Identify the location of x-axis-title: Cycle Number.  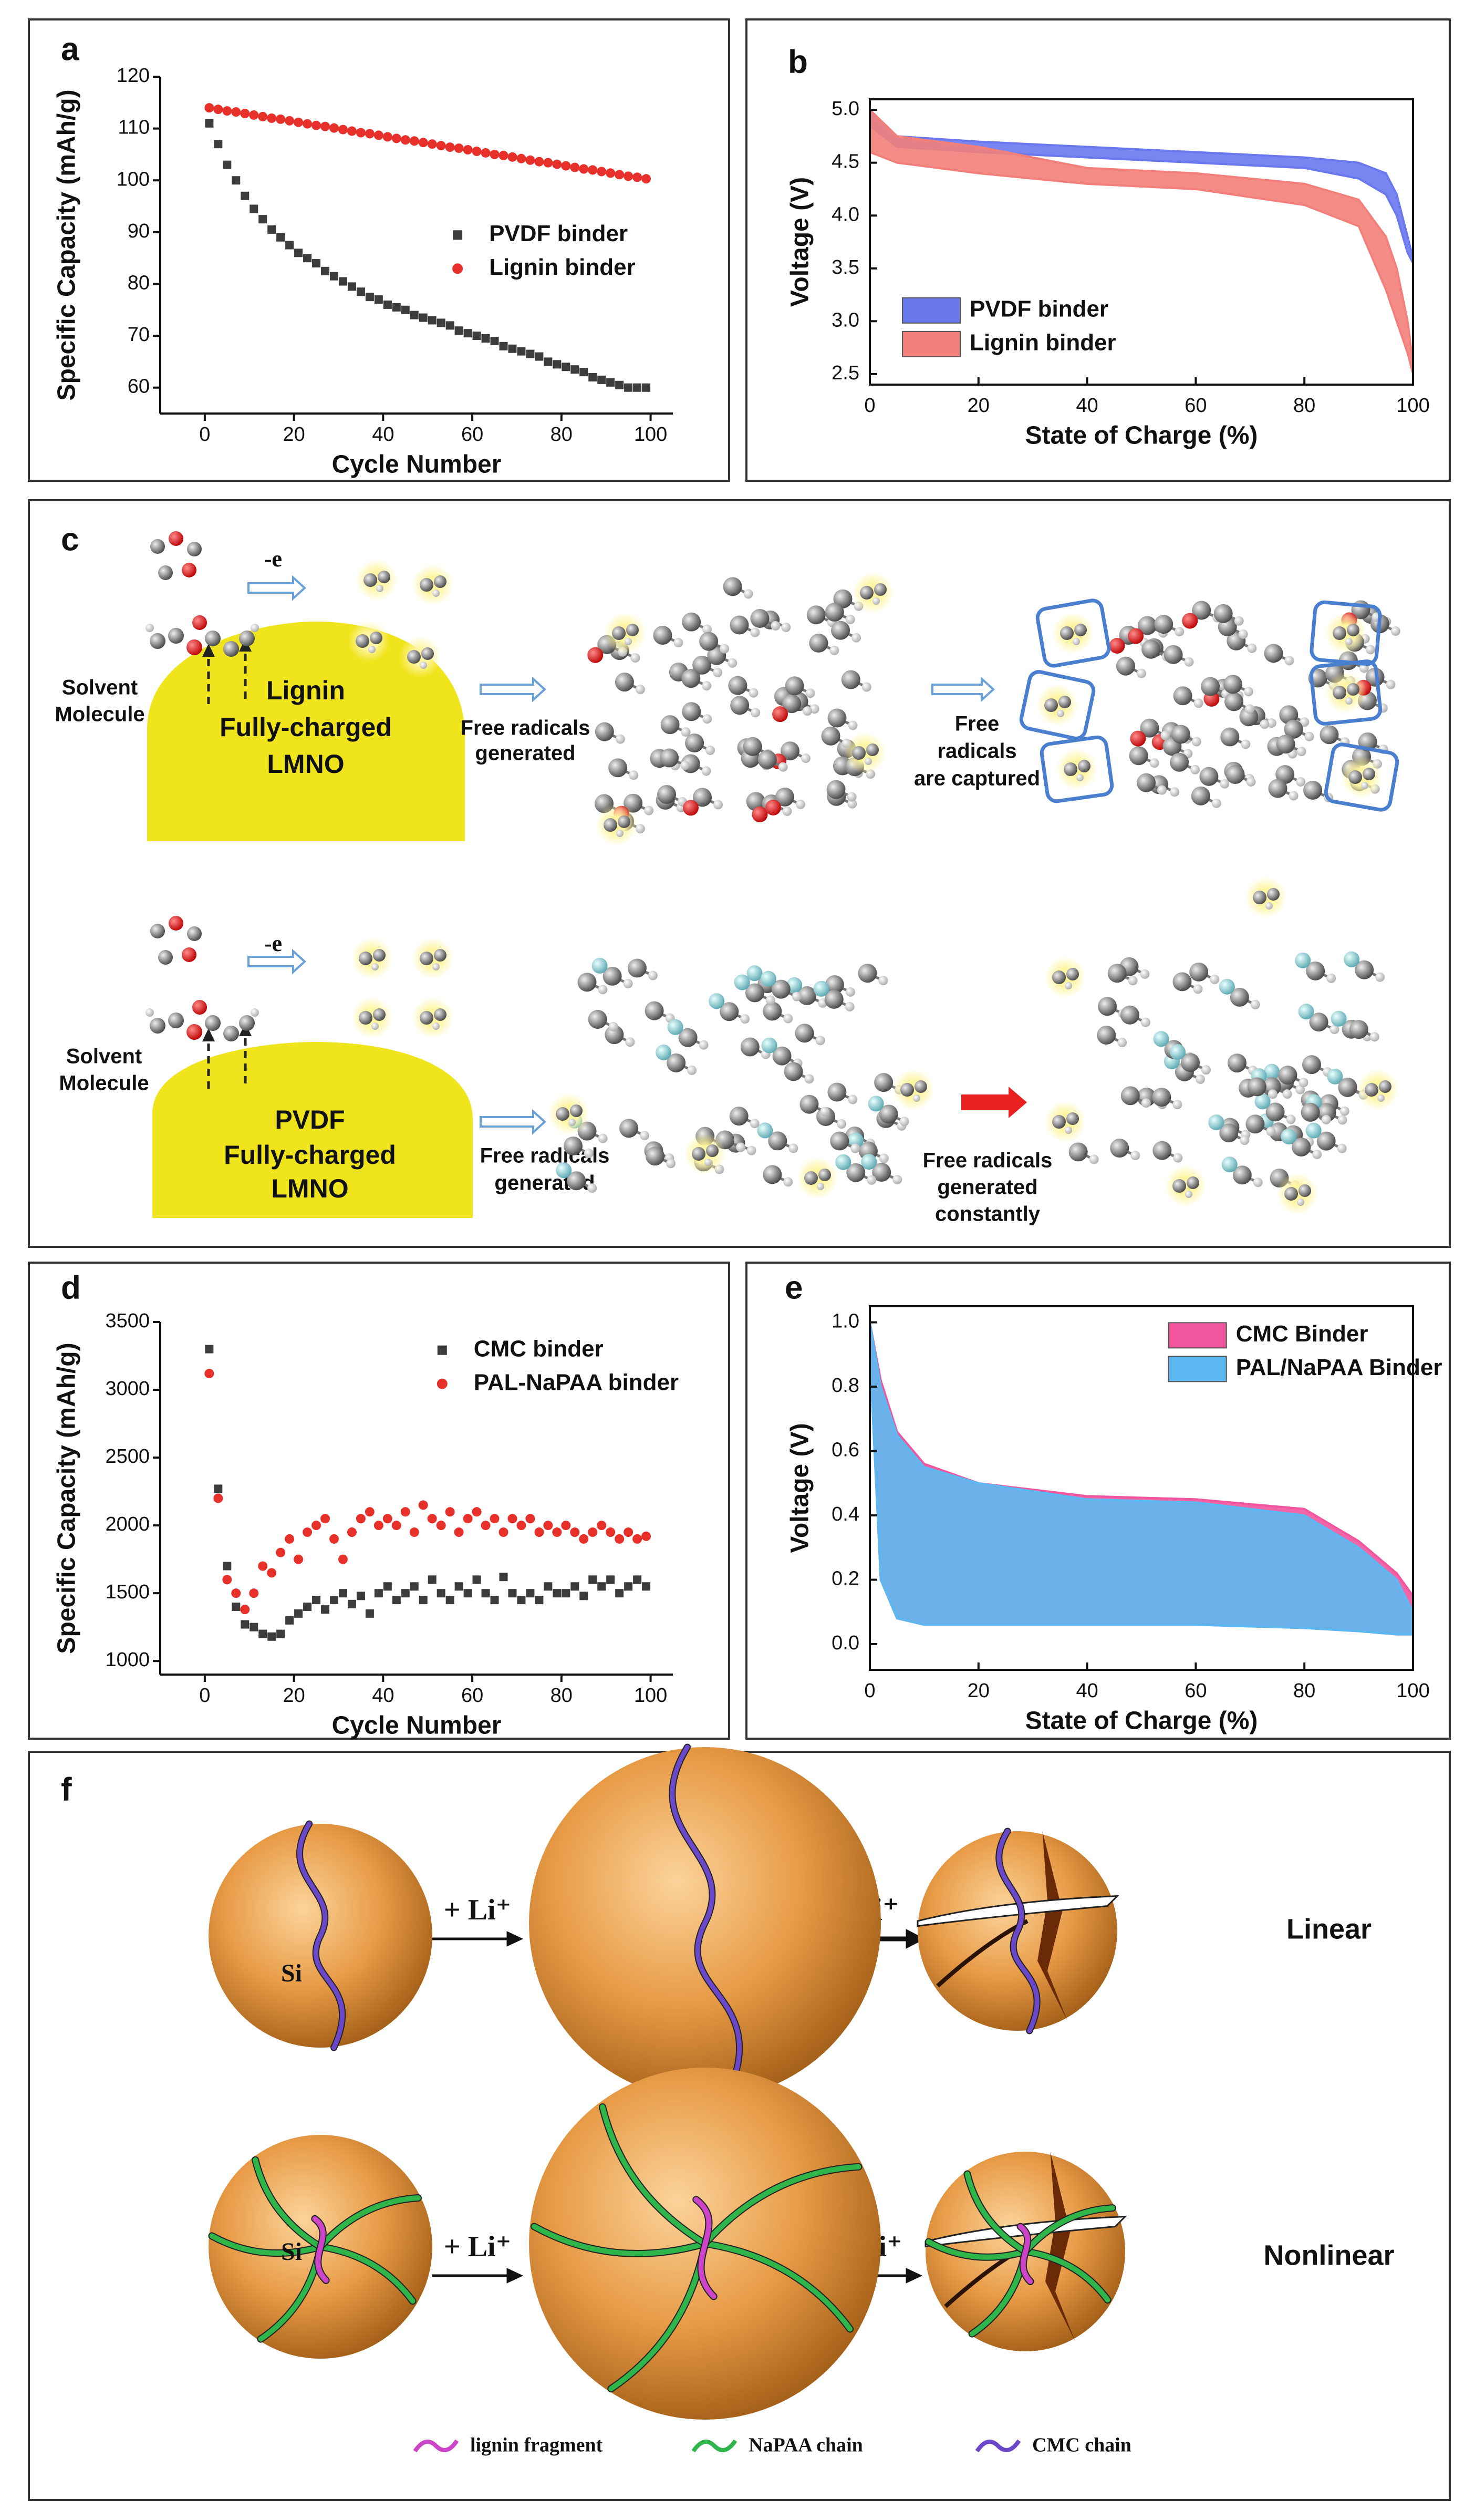
(417, 465).